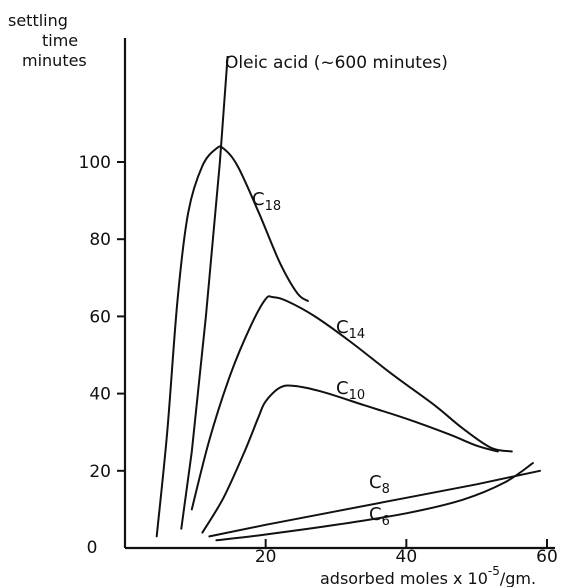 Image resolution: width=562 pixels, height=587 pixels. What do you see at coordinates (38, 20) in the screenshot?
I see `y-axis-title-line-1: settling` at bounding box center [38, 20].